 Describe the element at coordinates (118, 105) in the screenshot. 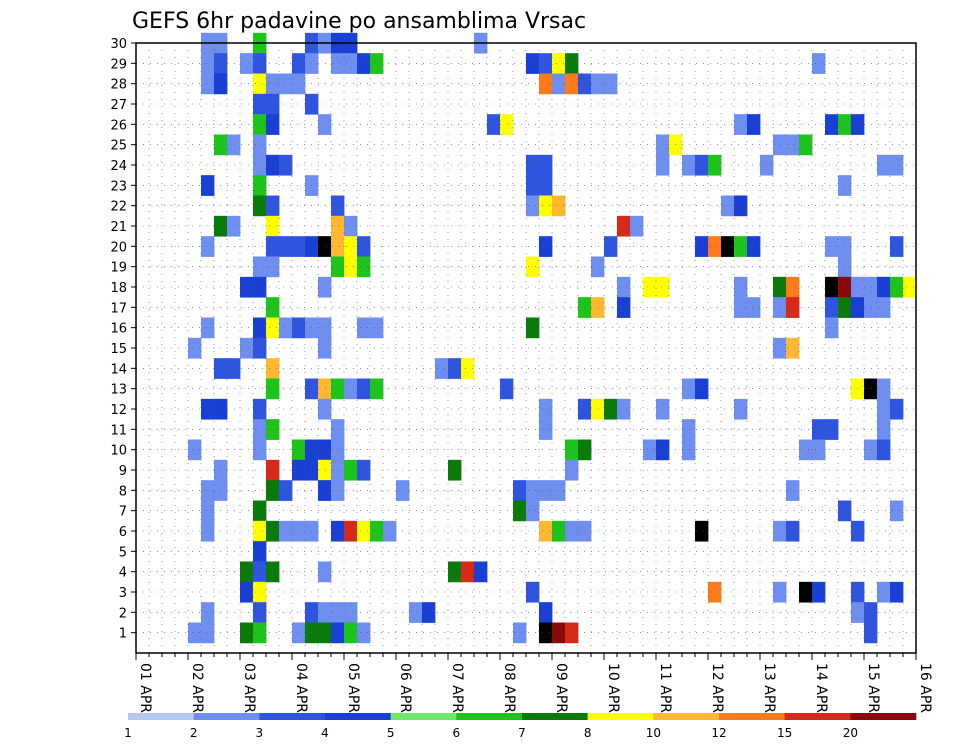

I see `y-tick-label: 27` at that location.